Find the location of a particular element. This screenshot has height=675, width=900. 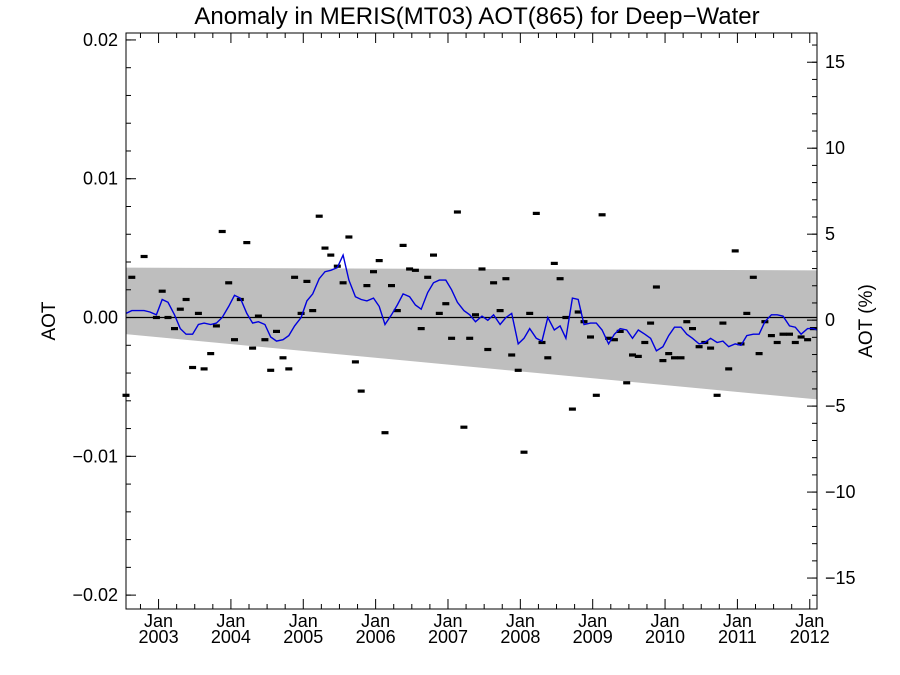

y-tick-label-left: 0.01 is located at coordinates (100, 179).